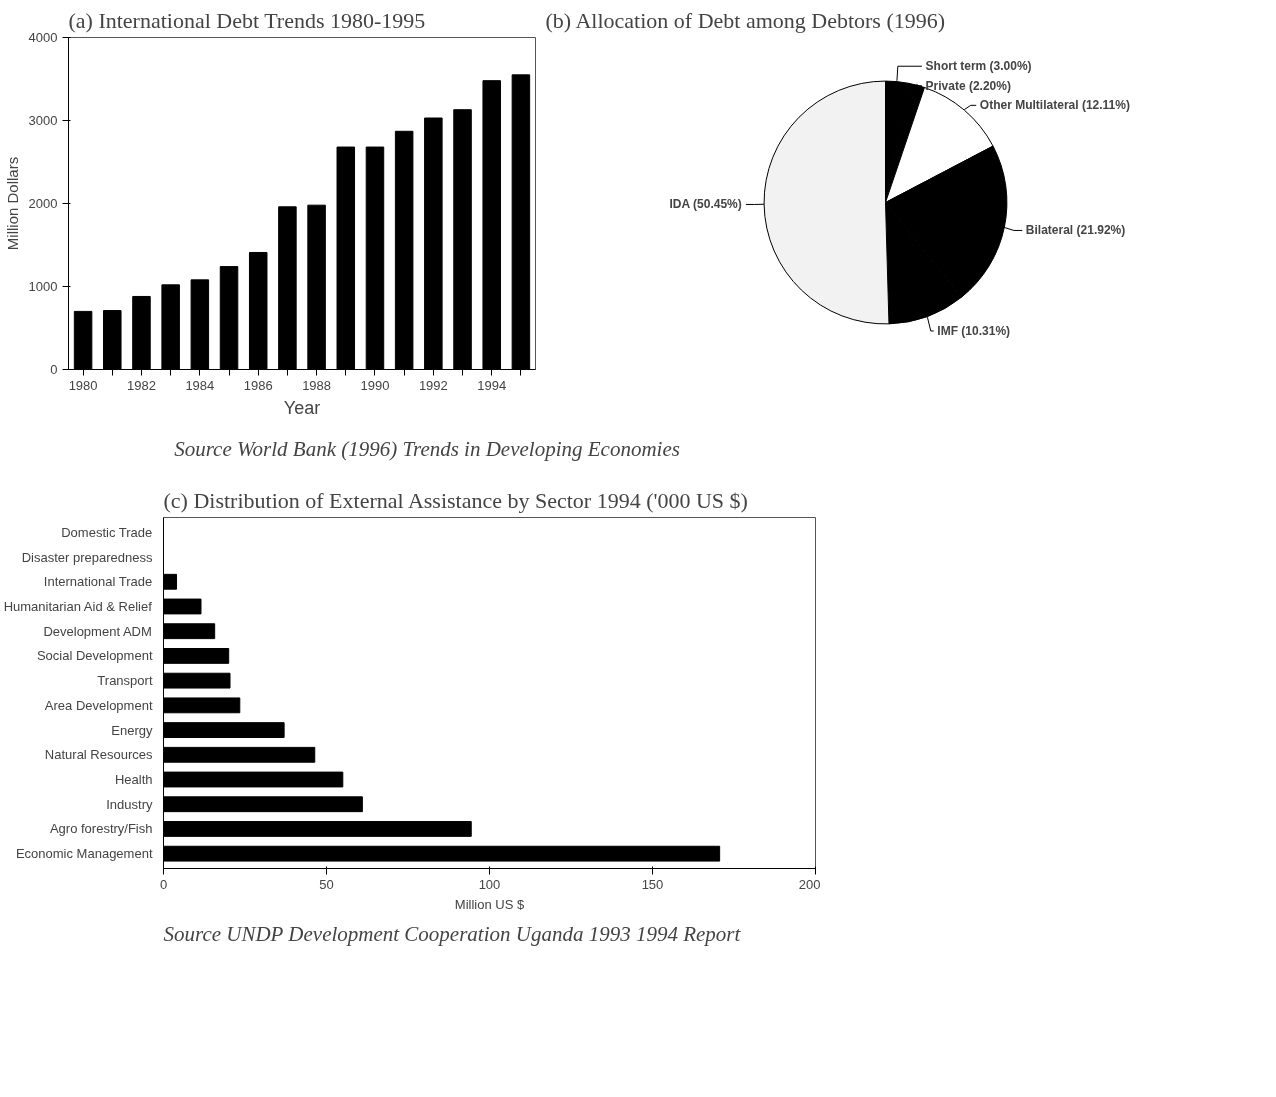 The image size is (1276, 1097). I want to click on x-tick-label: 200, so click(809, 884).